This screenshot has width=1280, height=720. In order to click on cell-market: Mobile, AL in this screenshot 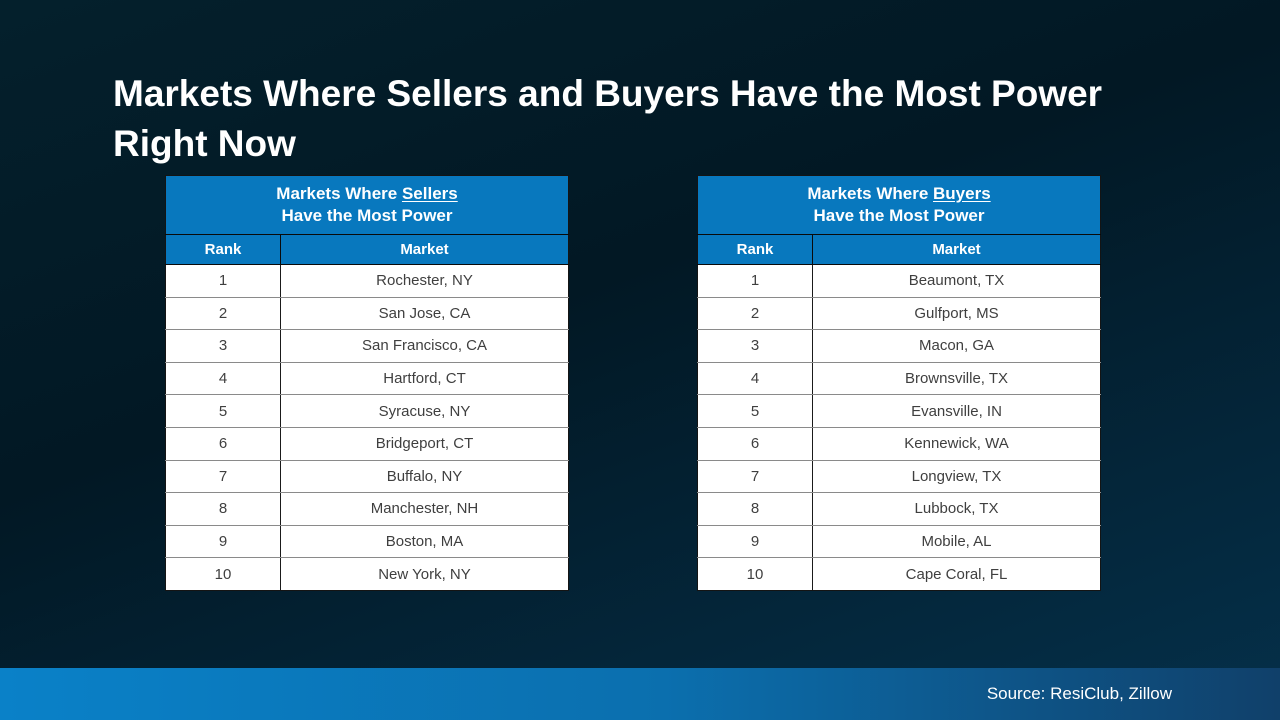, I will do `click(956, 542)`.